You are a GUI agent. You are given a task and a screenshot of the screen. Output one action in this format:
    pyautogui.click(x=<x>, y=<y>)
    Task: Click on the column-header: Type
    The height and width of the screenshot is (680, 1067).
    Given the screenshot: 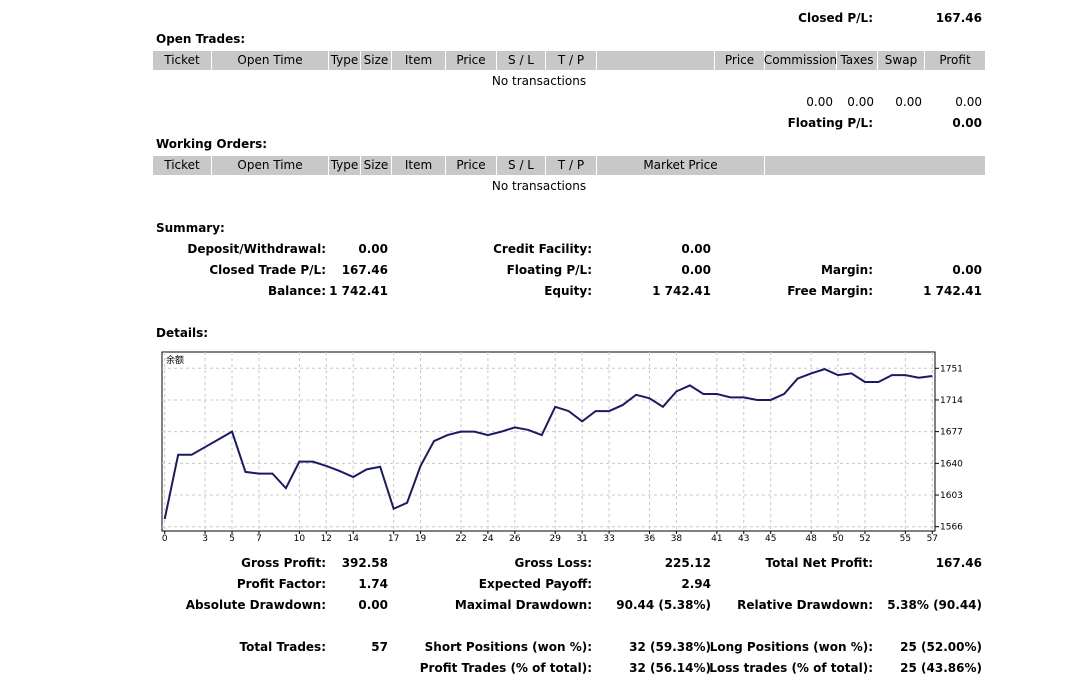 What is the action you would take?
    pyautogui.click(x=344, y=165)
    